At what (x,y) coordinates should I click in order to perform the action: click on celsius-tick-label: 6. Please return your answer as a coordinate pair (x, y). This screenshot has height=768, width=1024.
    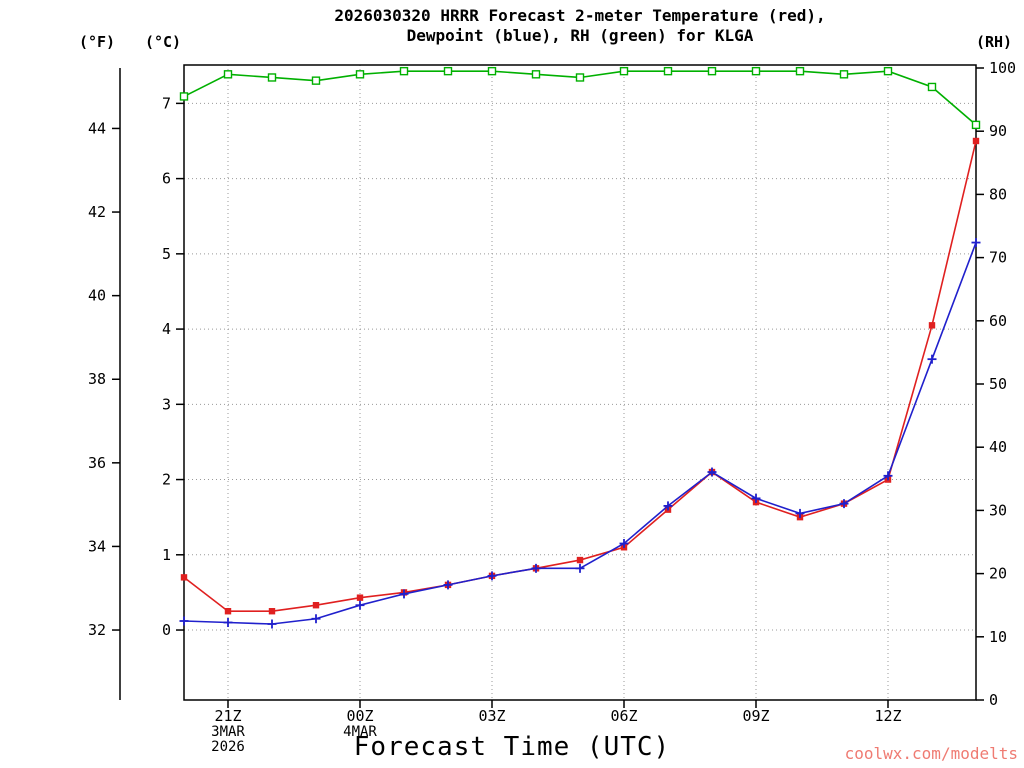
    Looking at the image, I should click on (166, 179).